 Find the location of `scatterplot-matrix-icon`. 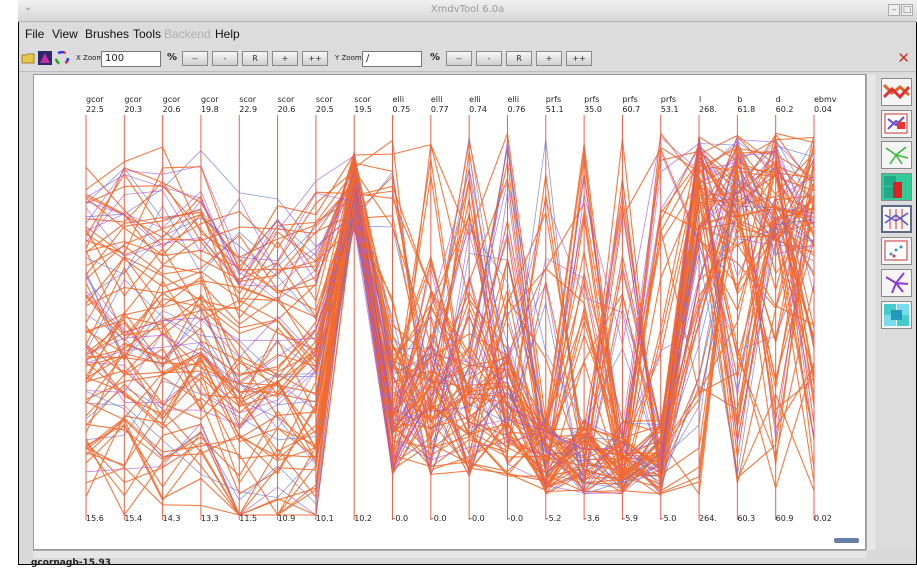

scatterplot-matrix-icon is located at coordinates (896, 251).